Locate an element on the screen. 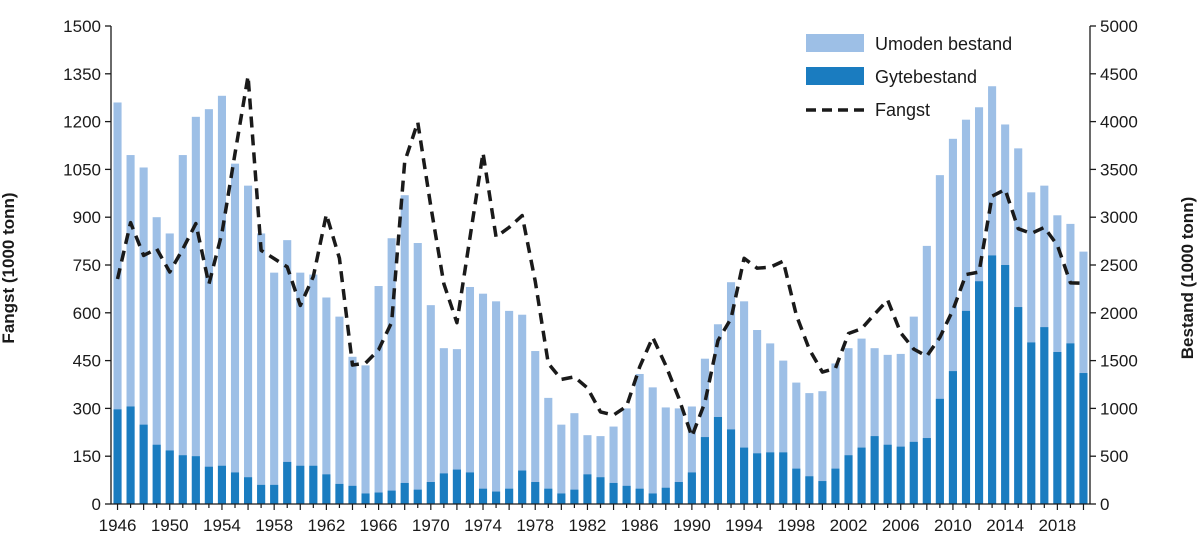 This screenshot has width=1200, height=555. x-tick-label: 1958 is located at coordinates (274, 525).